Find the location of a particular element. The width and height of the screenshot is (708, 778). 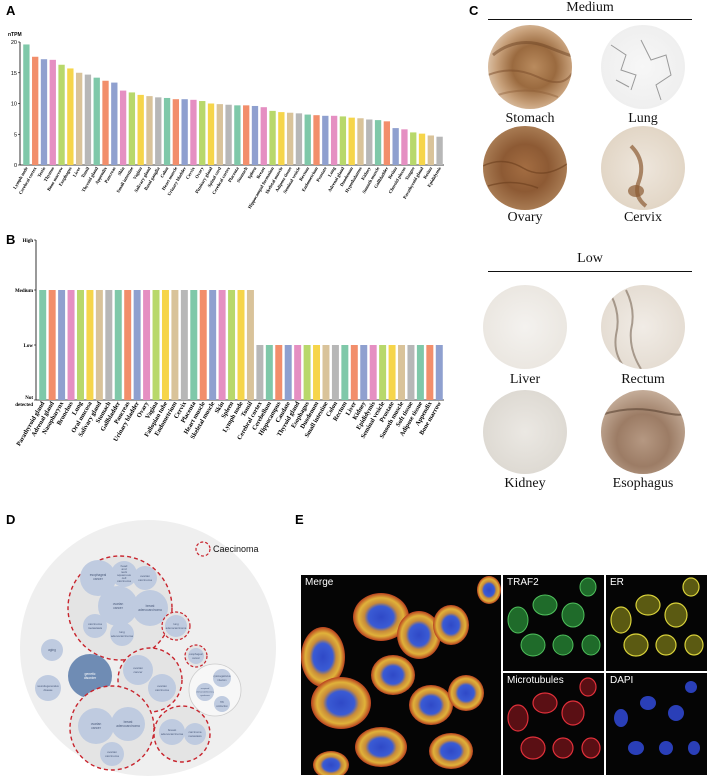

label-b4-1: ovarian is located at coordinates (118, 604).